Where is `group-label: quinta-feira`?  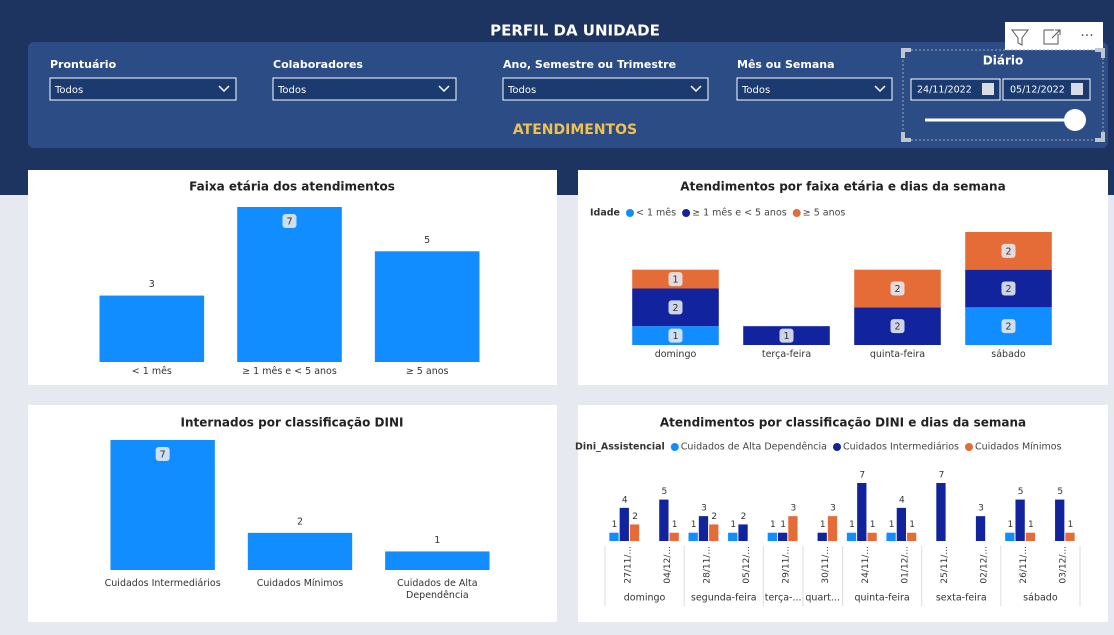
group-label: quinta-feira is located at coordinates (881, 598).